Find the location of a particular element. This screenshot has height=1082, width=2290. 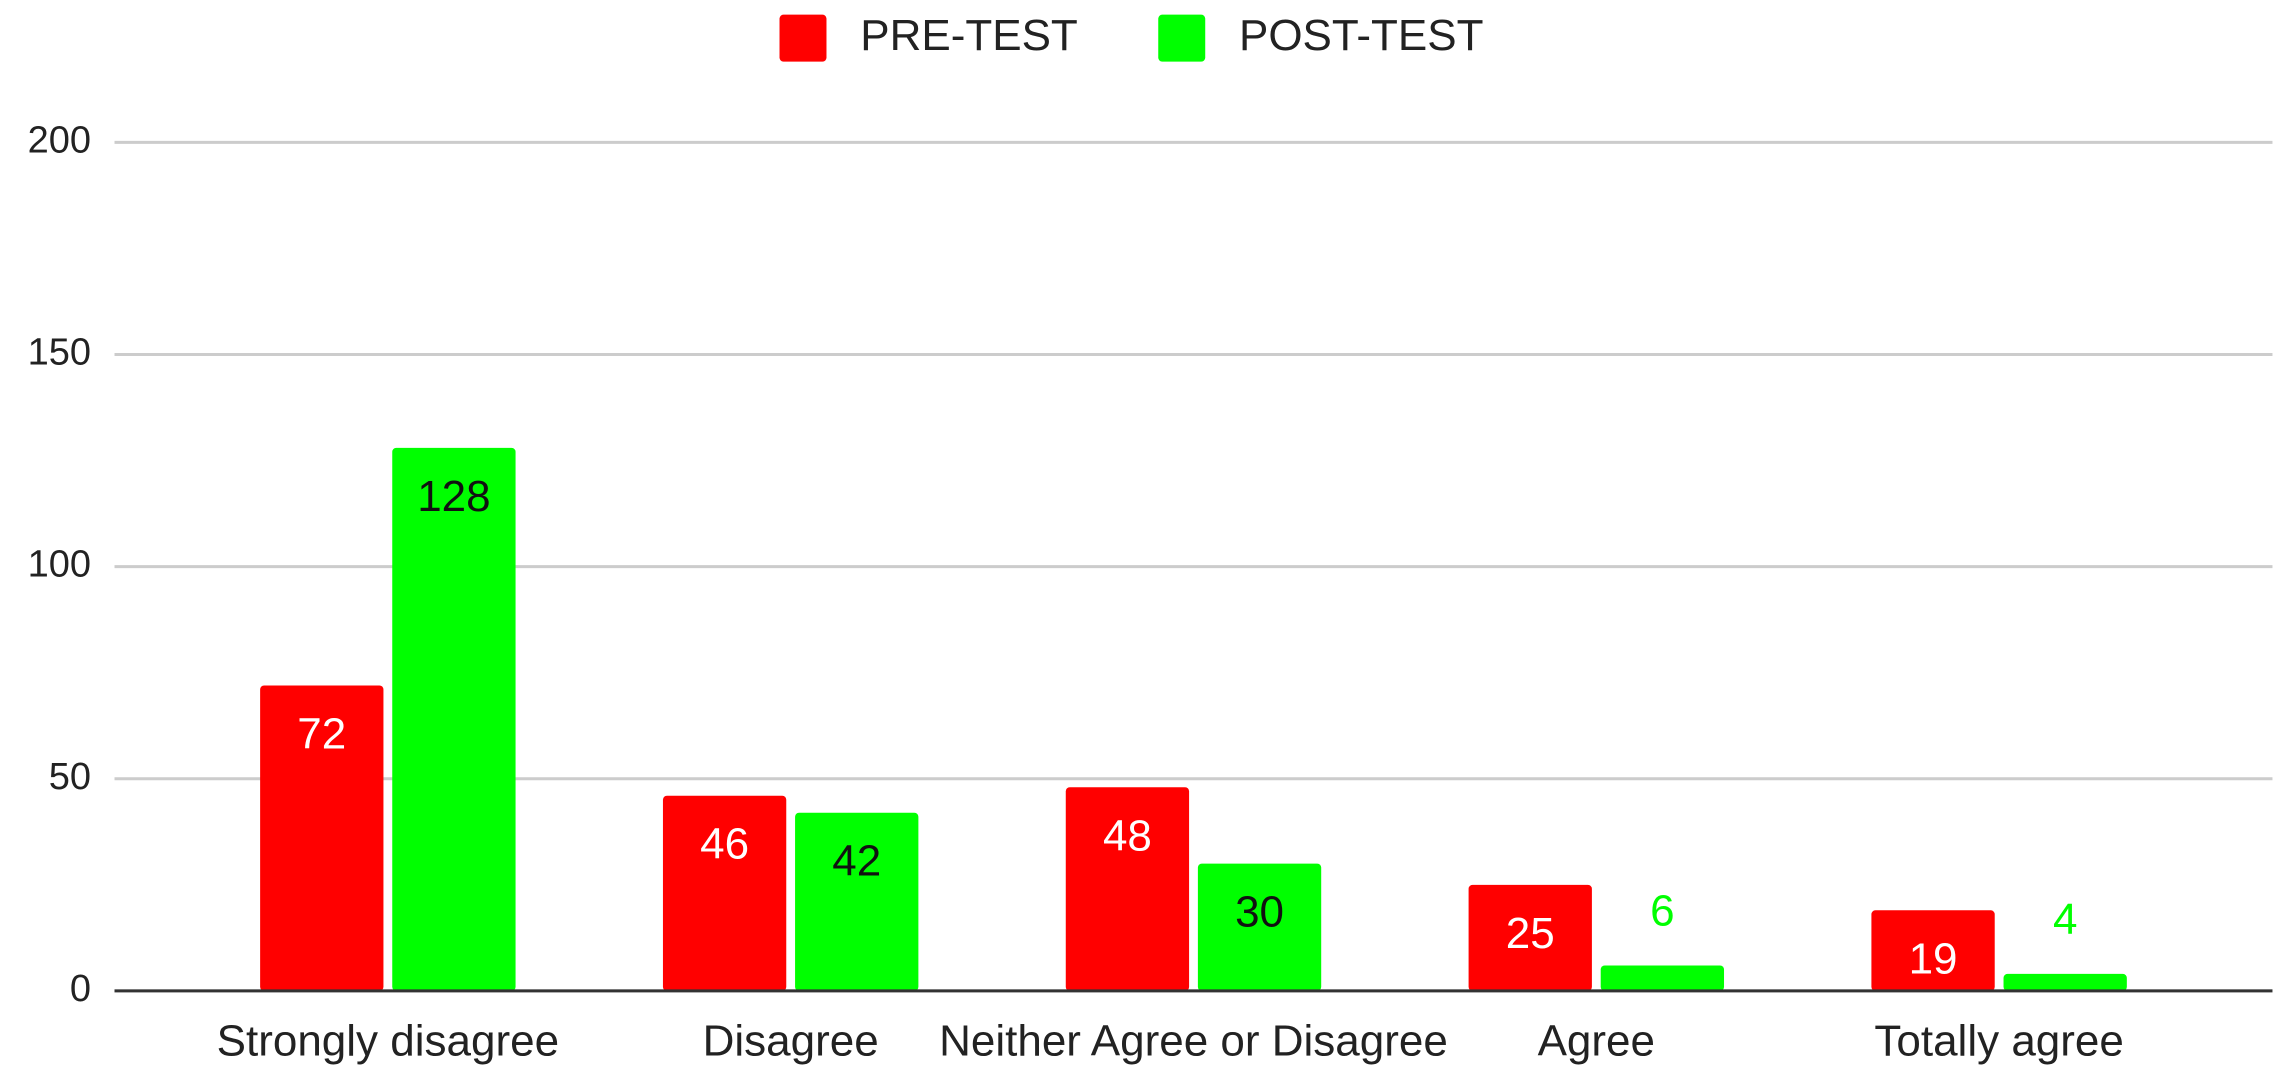

y-tick-label: 150 is located at coordinates (59, 353).